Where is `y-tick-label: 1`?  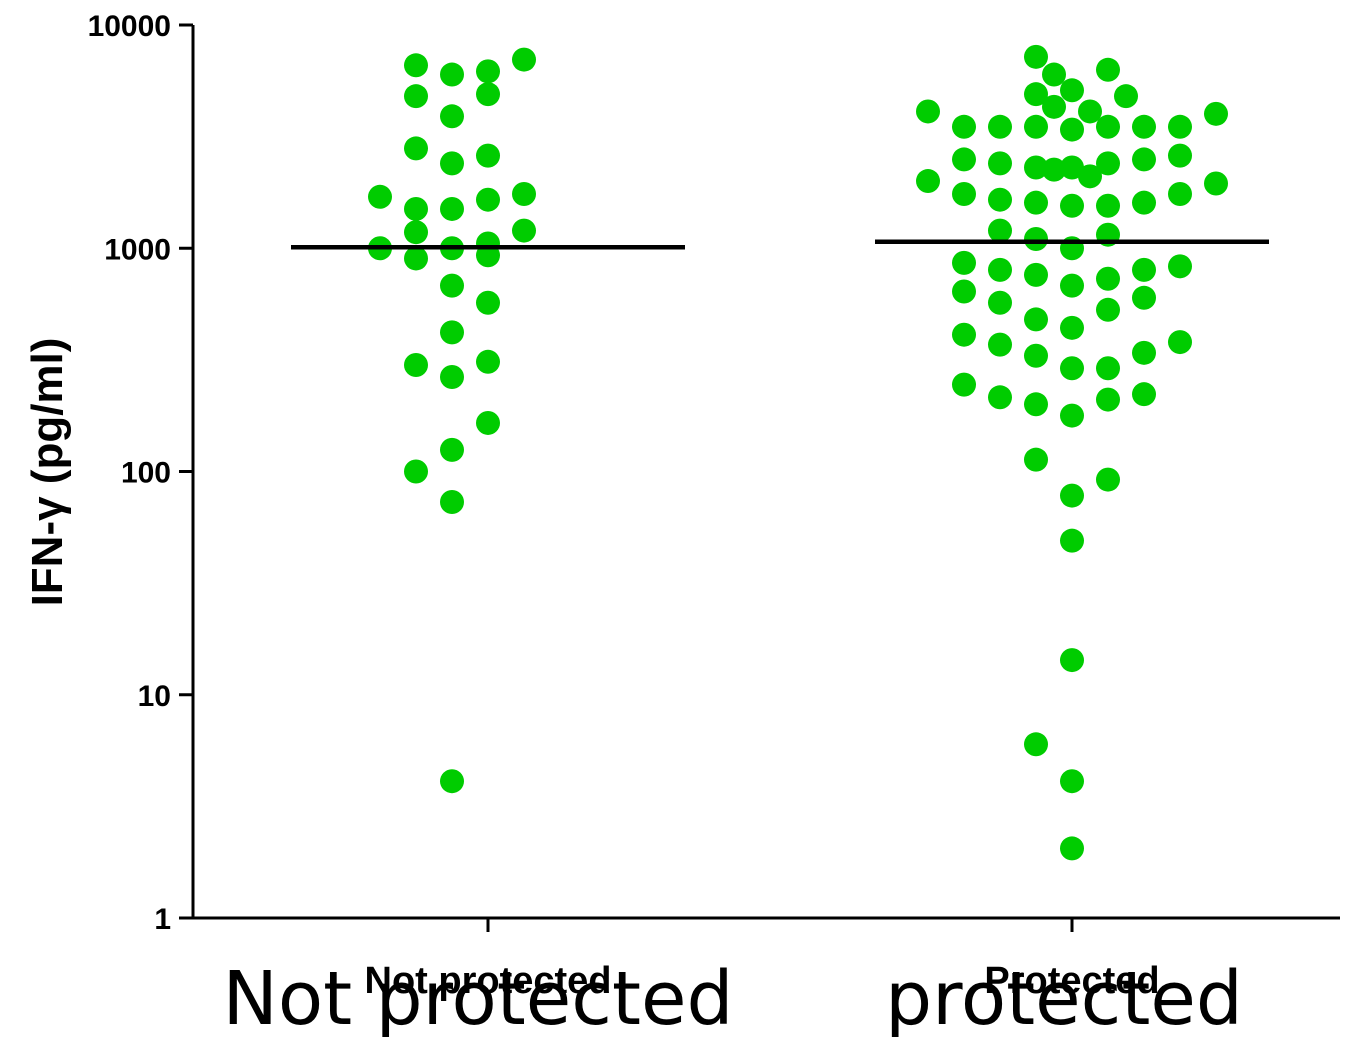
y-tick-label: 1 is located at coordinates (162, 919).